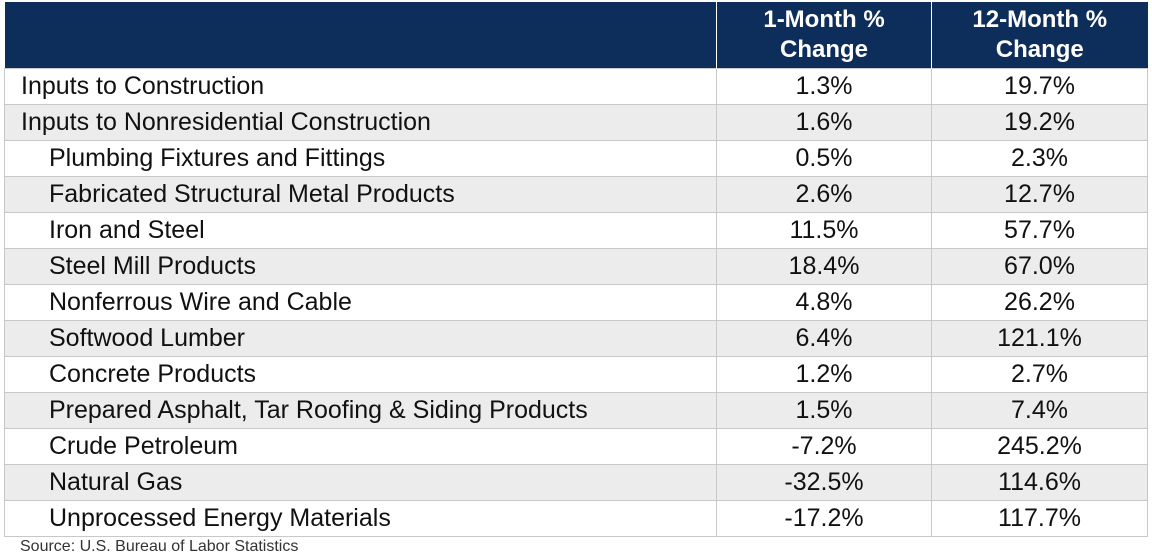  I want to click on header-one-month-change: 1-Month % Change, so click(824, 35).